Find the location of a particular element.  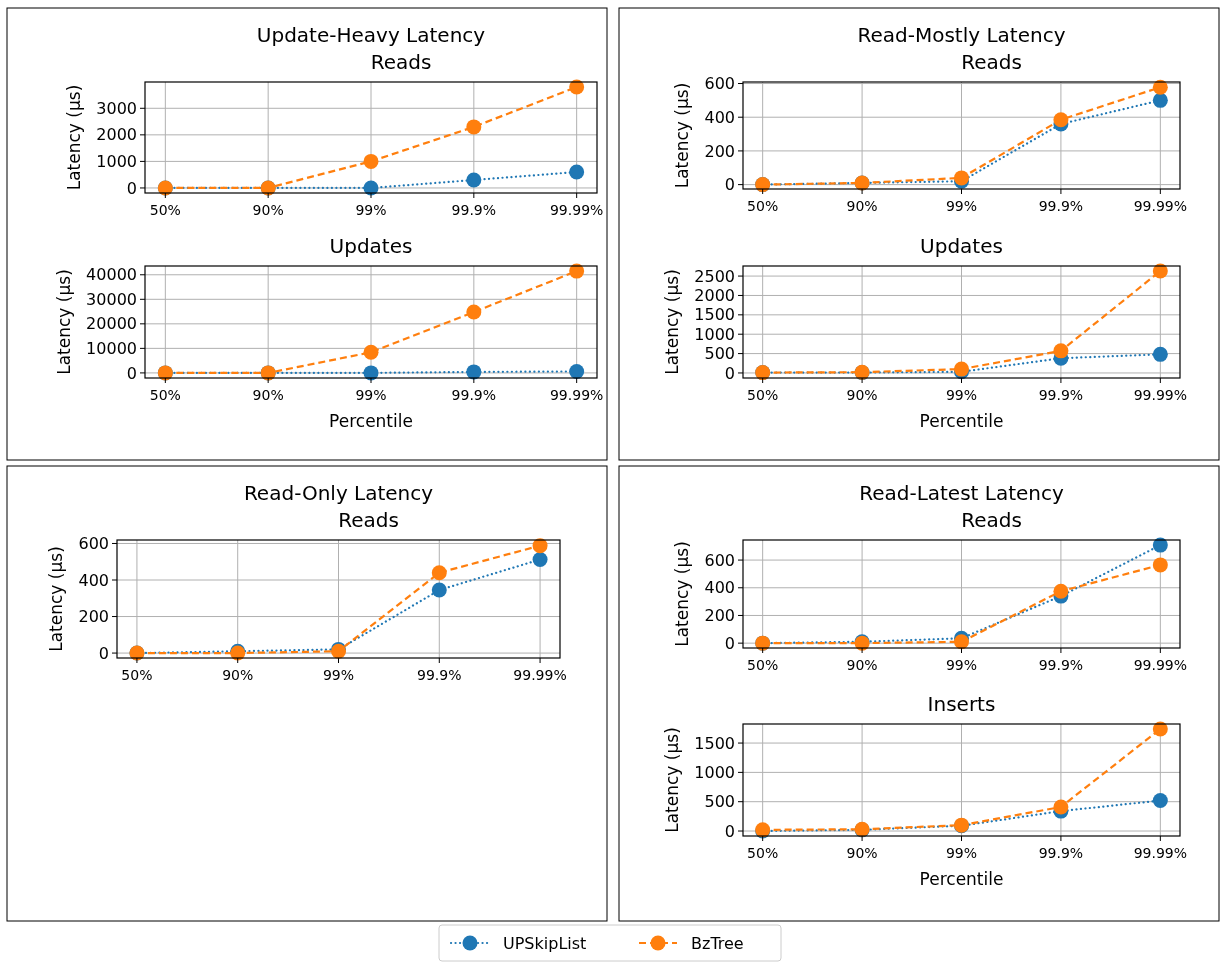

y-tick-label: 200 is located at coordinates (93, 617).